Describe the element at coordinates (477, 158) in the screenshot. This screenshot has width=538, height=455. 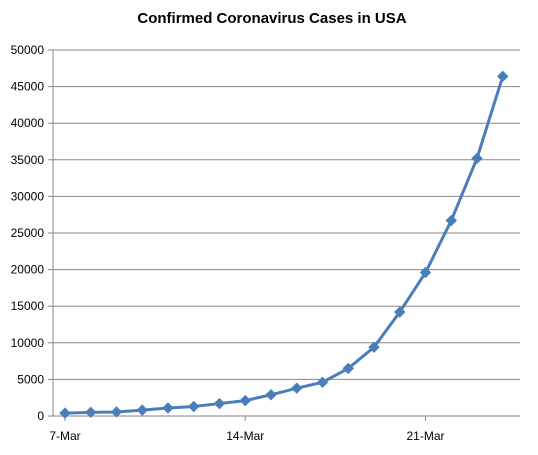
I see `data-point-23-Mar` at that location.